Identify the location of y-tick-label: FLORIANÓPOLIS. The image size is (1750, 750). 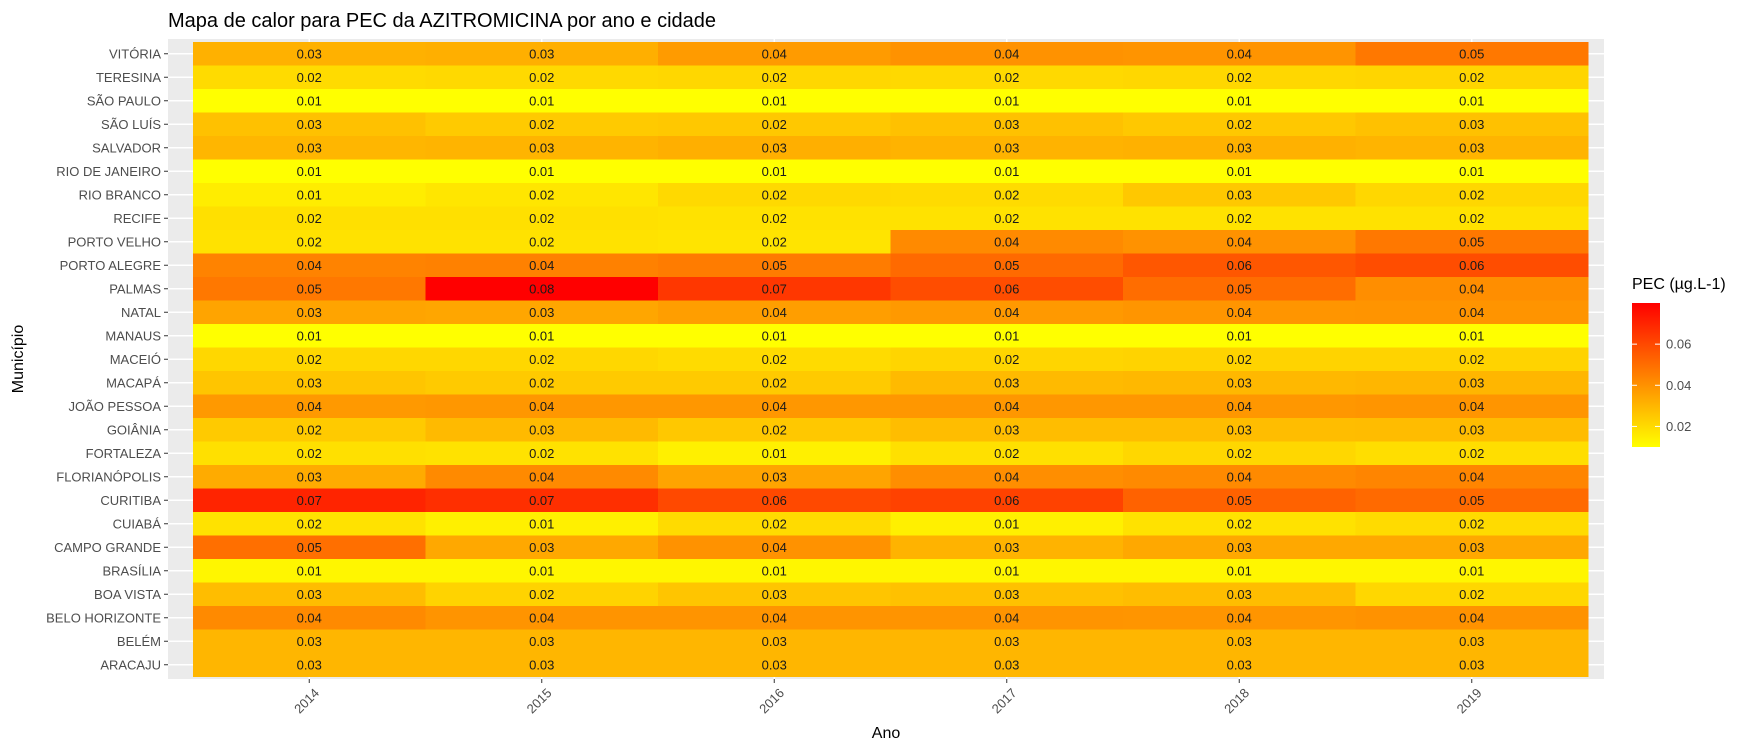
(108, 476).